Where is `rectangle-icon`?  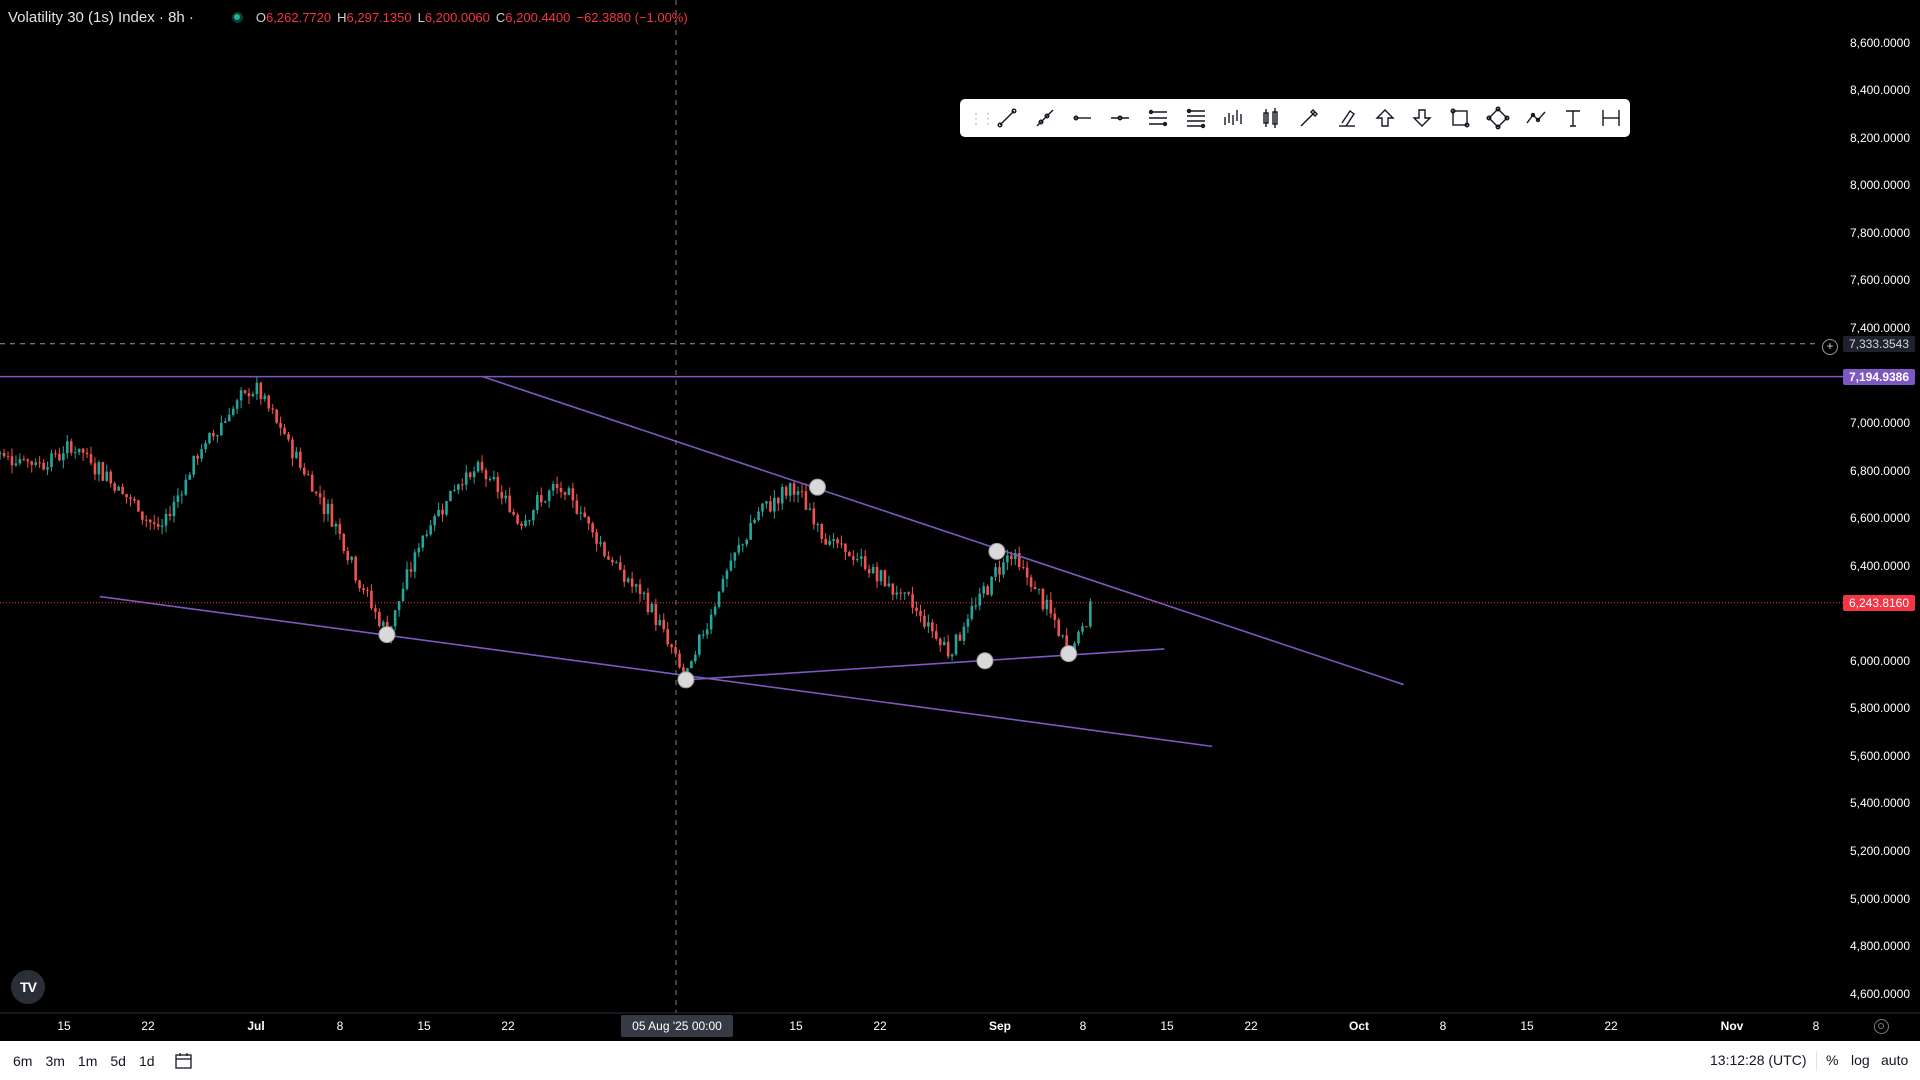 rectangle-icon is located at coordinates (1460, 118).